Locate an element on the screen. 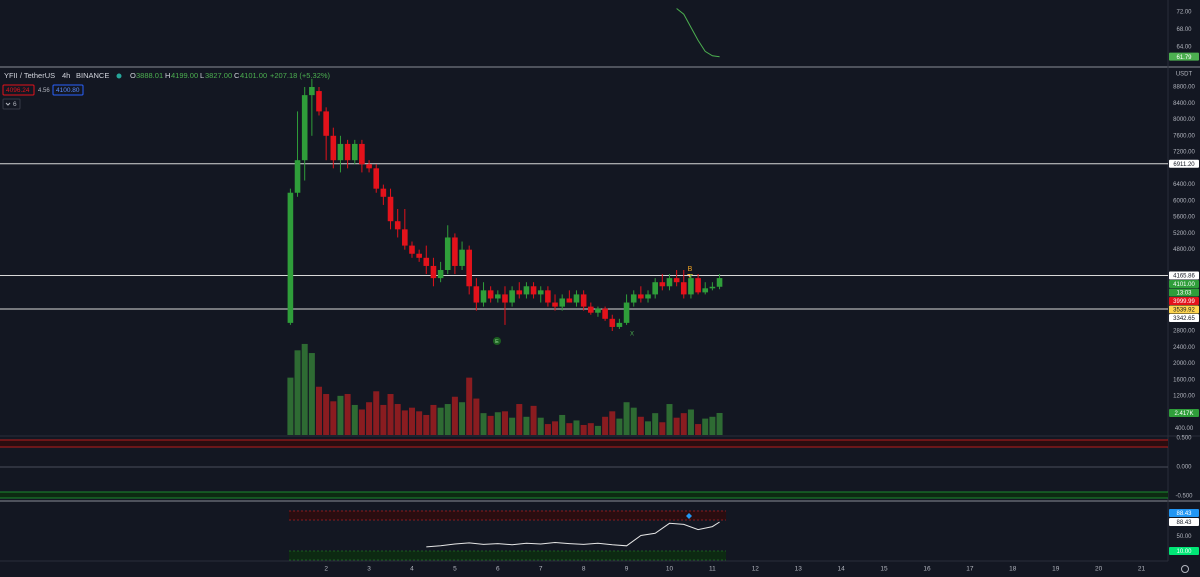  y-tick-label: 400.00 is located at coordinates (1184, 429).